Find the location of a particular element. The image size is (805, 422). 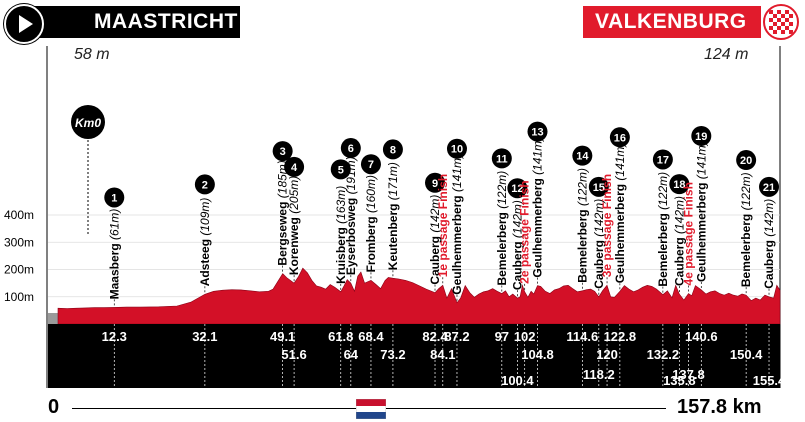

finish-city-banner: VALKENBURG is located at coordinates (672, 22).